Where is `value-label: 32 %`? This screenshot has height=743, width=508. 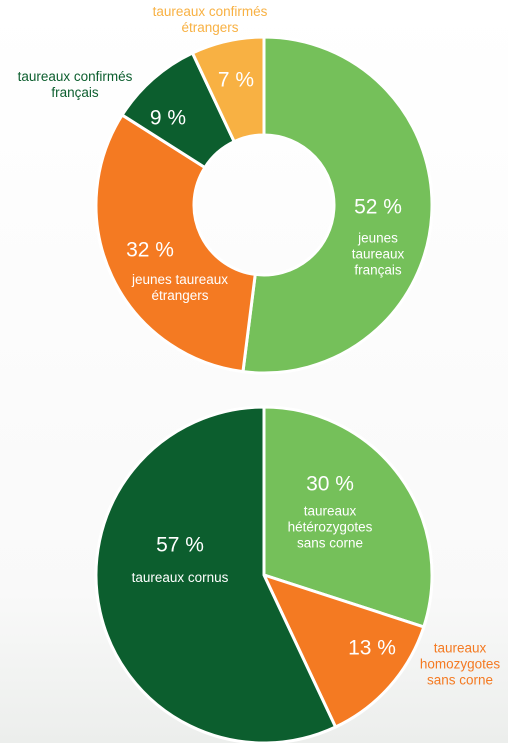 value-label: 32 % is located at coordinates (150, 250).